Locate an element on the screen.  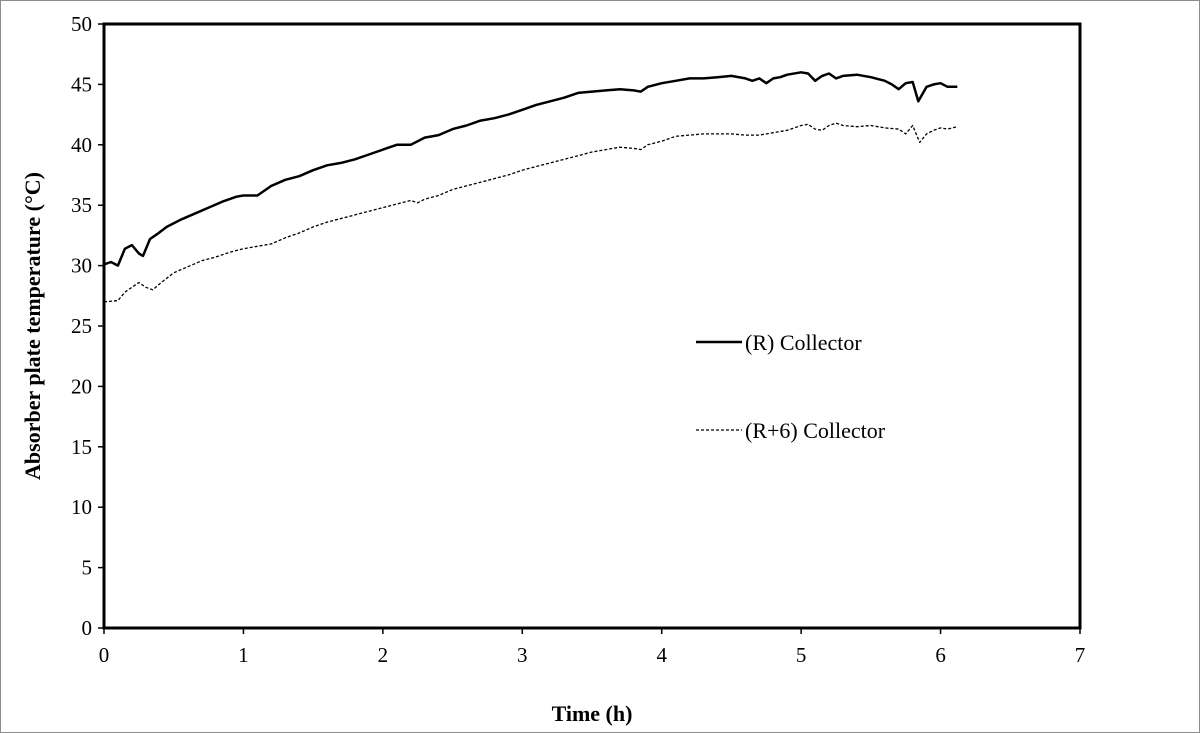
y-axis-title: Absorber plate temperature (°C) is located at coordinates (32, 326).